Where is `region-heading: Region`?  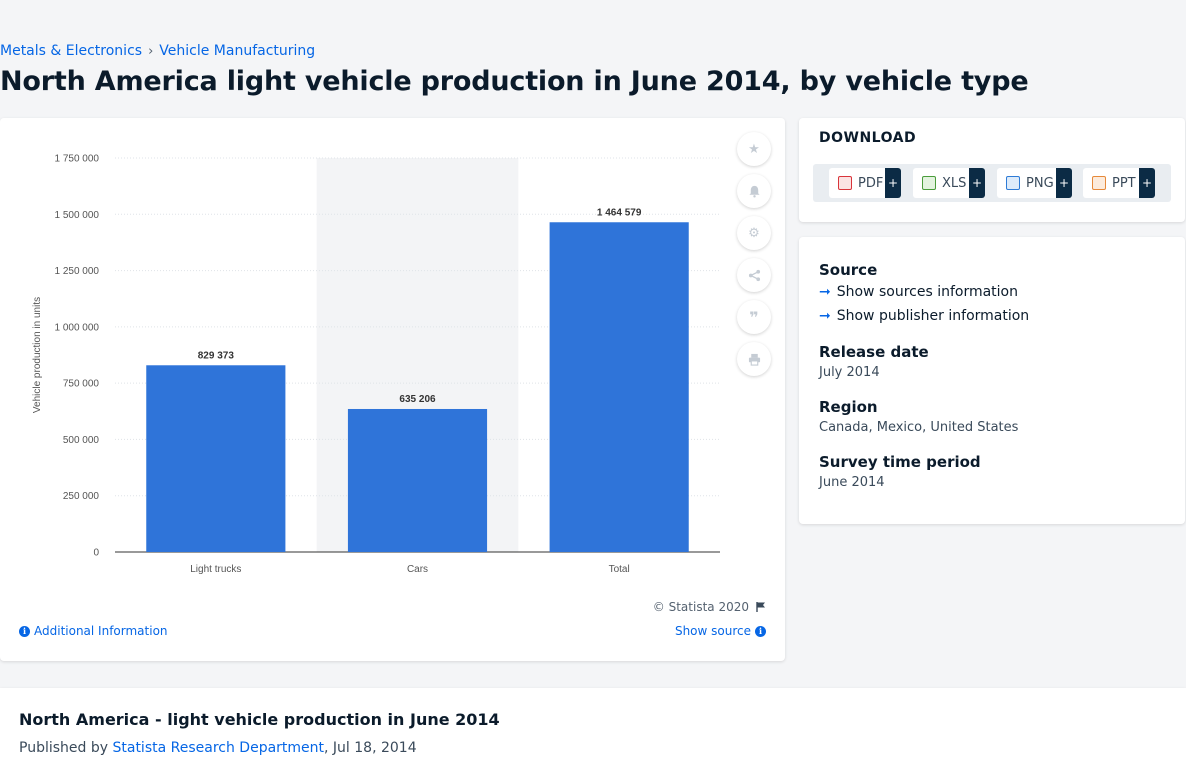
region-heading: Region is located at coordinates (848, 407).